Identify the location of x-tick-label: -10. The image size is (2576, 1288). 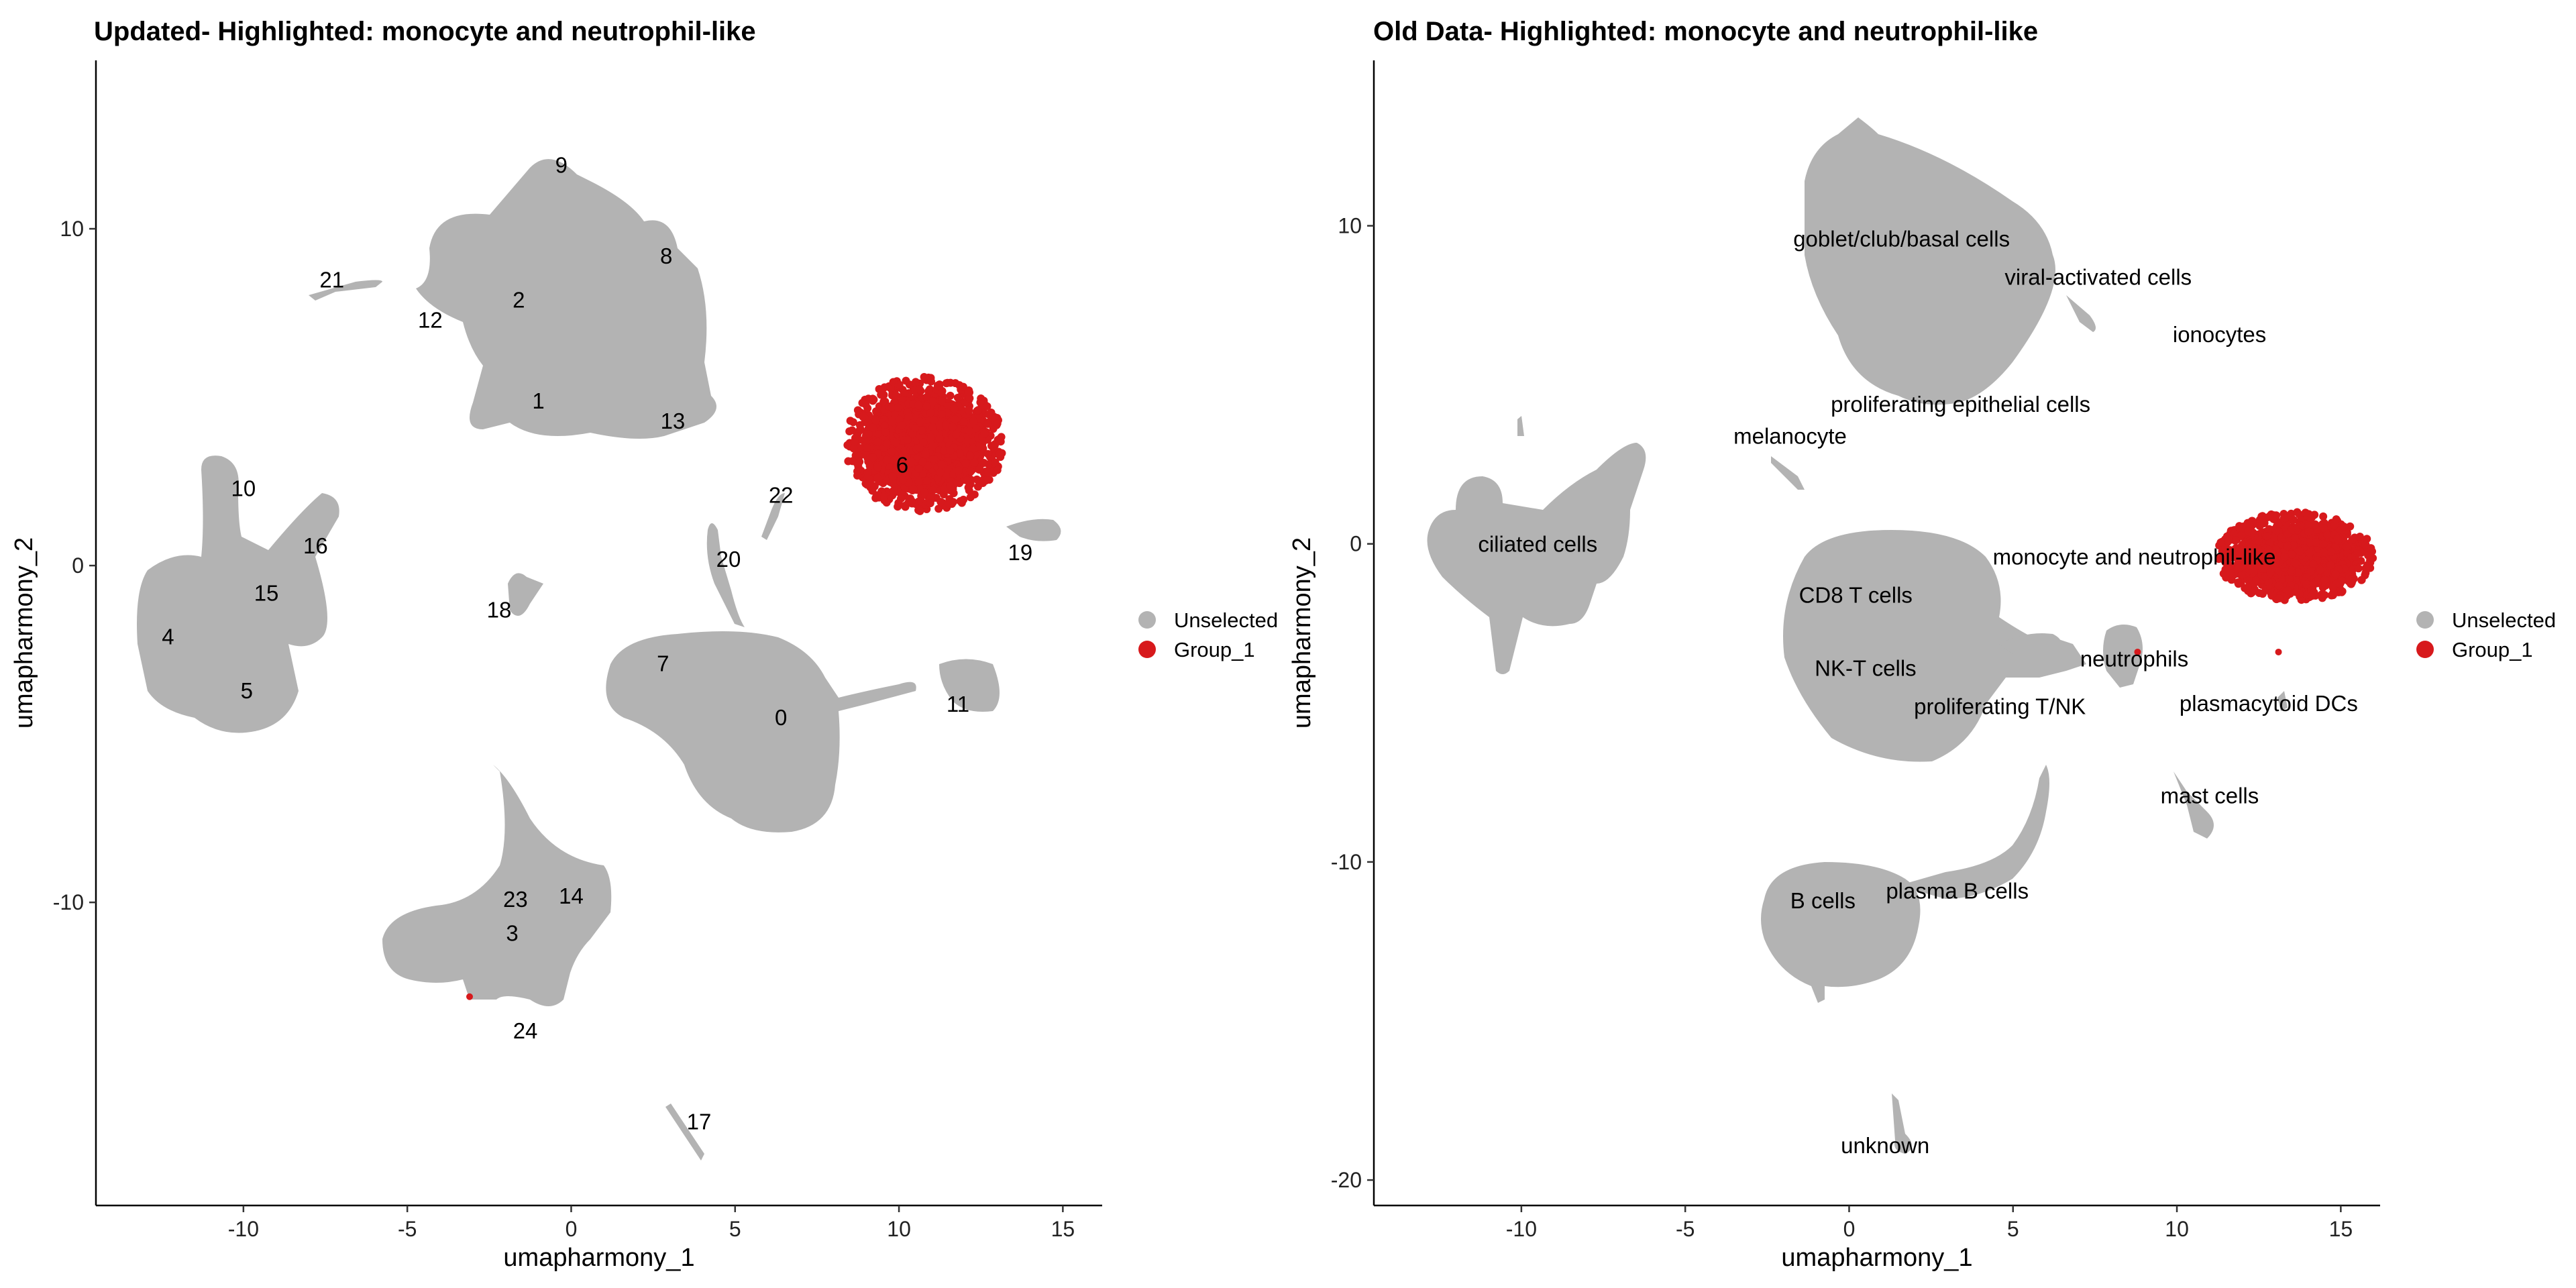
(243, 1229).